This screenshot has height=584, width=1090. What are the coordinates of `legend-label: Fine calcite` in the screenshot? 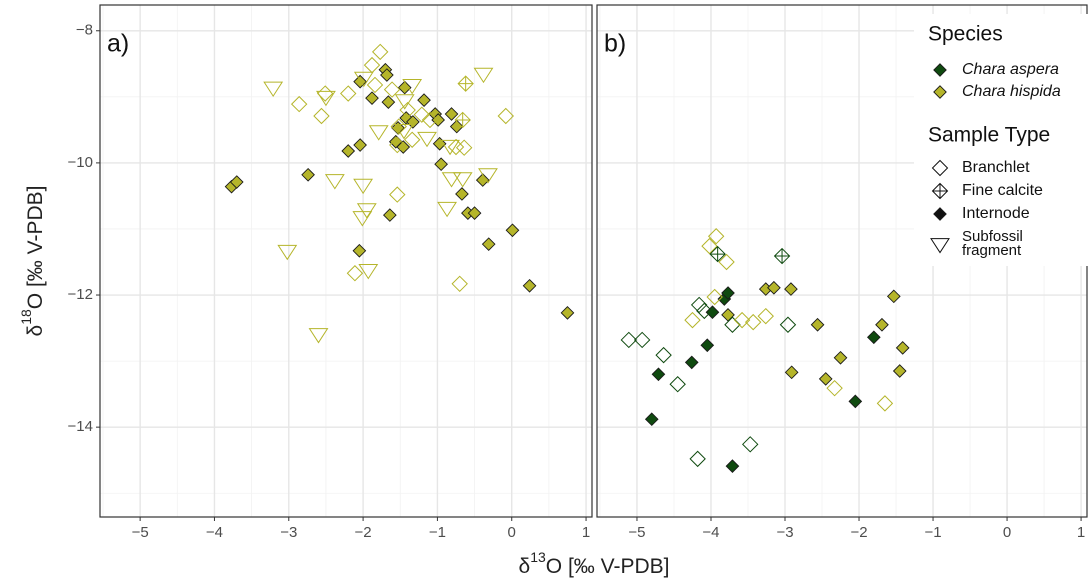 It's located at (1002, 190).